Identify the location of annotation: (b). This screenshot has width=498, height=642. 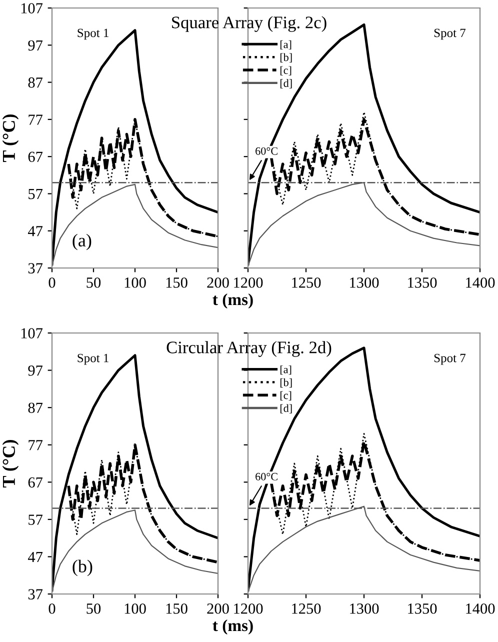
(82, 568).